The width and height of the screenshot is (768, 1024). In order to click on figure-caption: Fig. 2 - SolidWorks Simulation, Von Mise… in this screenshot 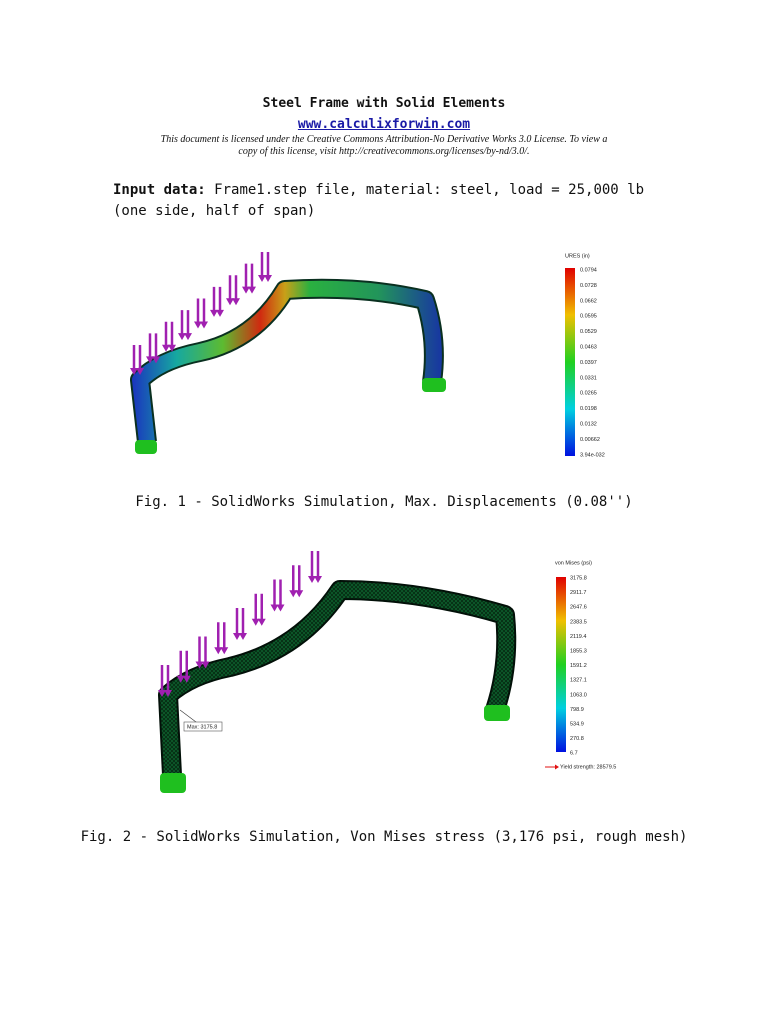, I will do `click(384, 837)`.